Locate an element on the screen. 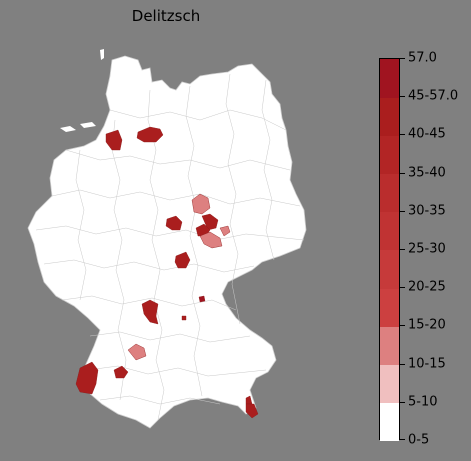 The height and width of the screenshot is (461, 471). legend-label: 45-57.0 is located at coordinates (433, 96).